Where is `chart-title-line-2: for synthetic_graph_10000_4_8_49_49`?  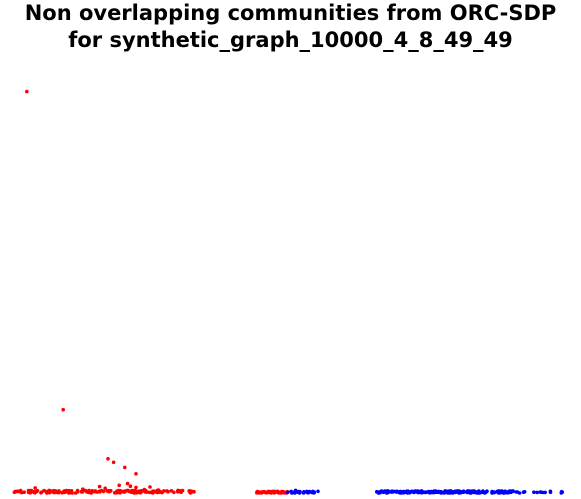
chart-title-line-2: for synthetic_graph_10000_4_8_49_49 is located at coordinates (290, 40).